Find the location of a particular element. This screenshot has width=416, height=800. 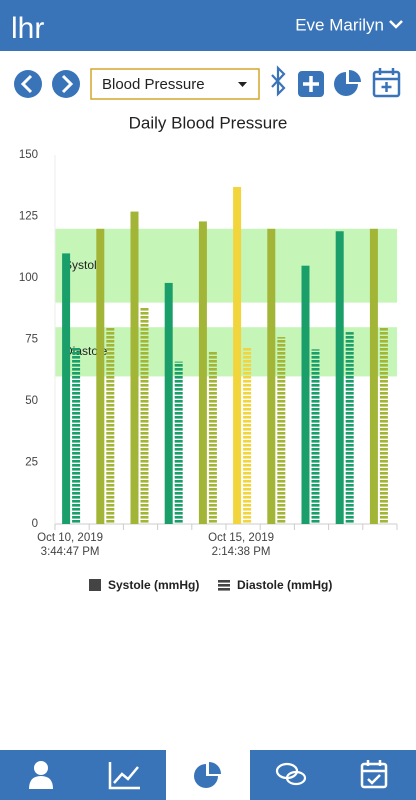

x-tick-label: Oct 15, 2019 2:14:38 PM is located at coordinates (241, 545).